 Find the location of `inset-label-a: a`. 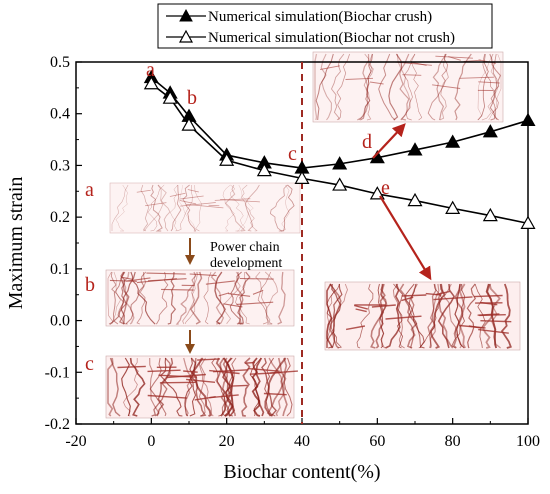

inset-label-a: a is located at coordinates (89, 190).